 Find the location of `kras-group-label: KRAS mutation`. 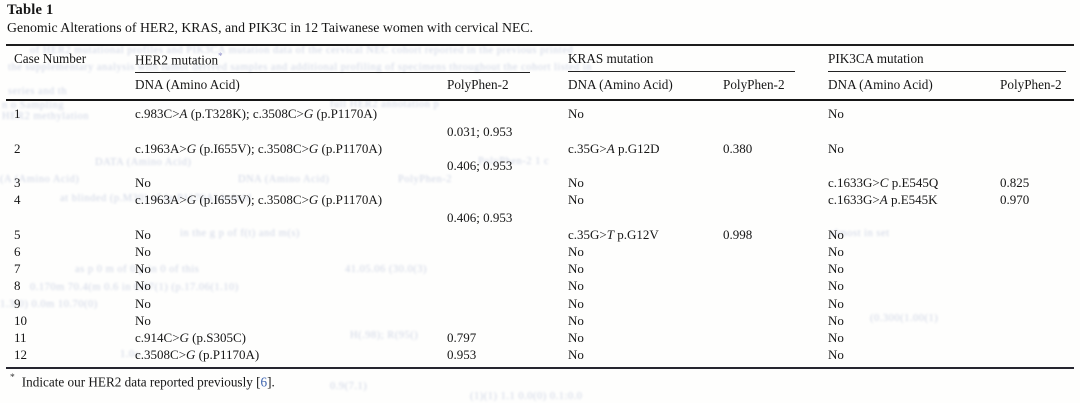

kras-group-label: KRAS mutation is located at coordinates (611, 58).